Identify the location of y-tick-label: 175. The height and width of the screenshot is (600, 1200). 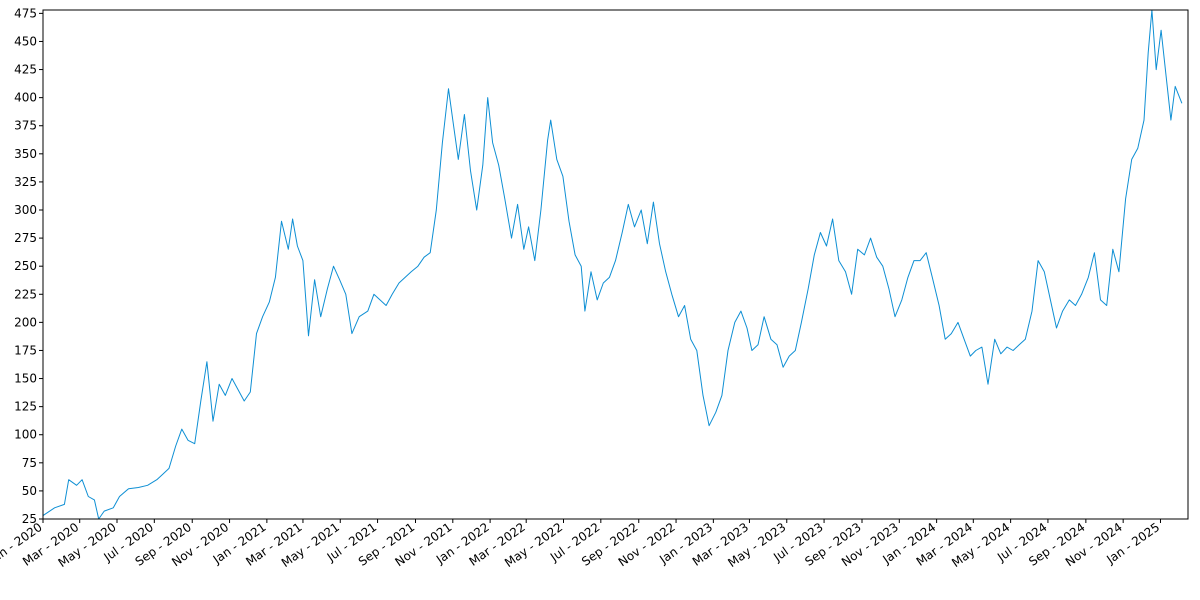
(25, 350).